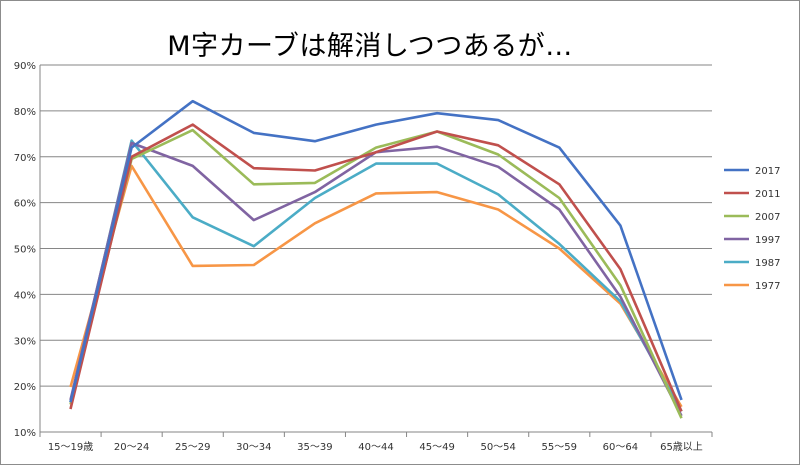 The image size is (800, 465). What do you see at coordinates (436, 447) in the screenshot?
I see `x-tick-label: 45～49` at bounding box center [436, 447].